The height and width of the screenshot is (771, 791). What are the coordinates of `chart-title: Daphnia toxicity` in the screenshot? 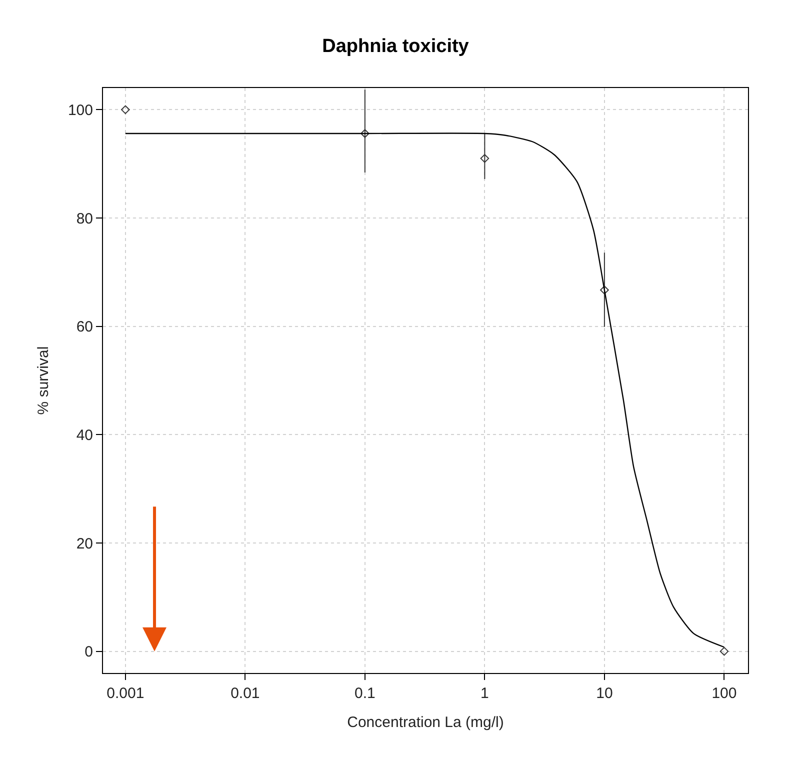 It's located at (396, 46).